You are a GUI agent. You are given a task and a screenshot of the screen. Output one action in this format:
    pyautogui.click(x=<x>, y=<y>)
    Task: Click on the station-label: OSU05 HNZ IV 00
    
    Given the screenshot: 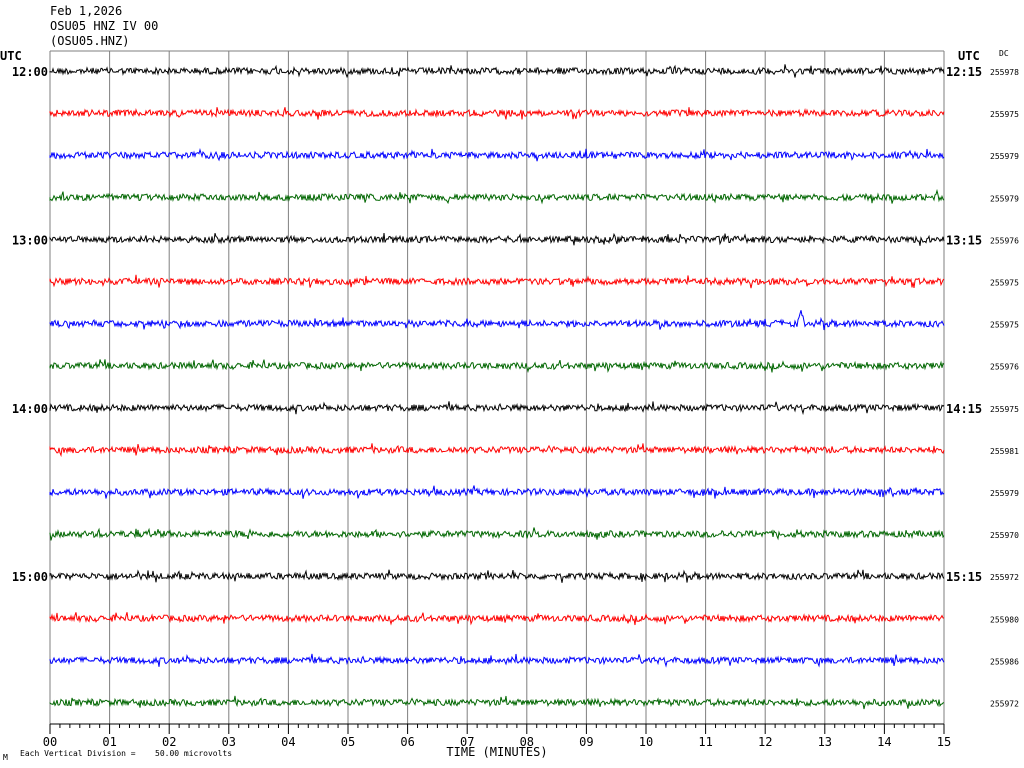 What is the action you would take?
    pyautogui.click(x=104, y=26)
    